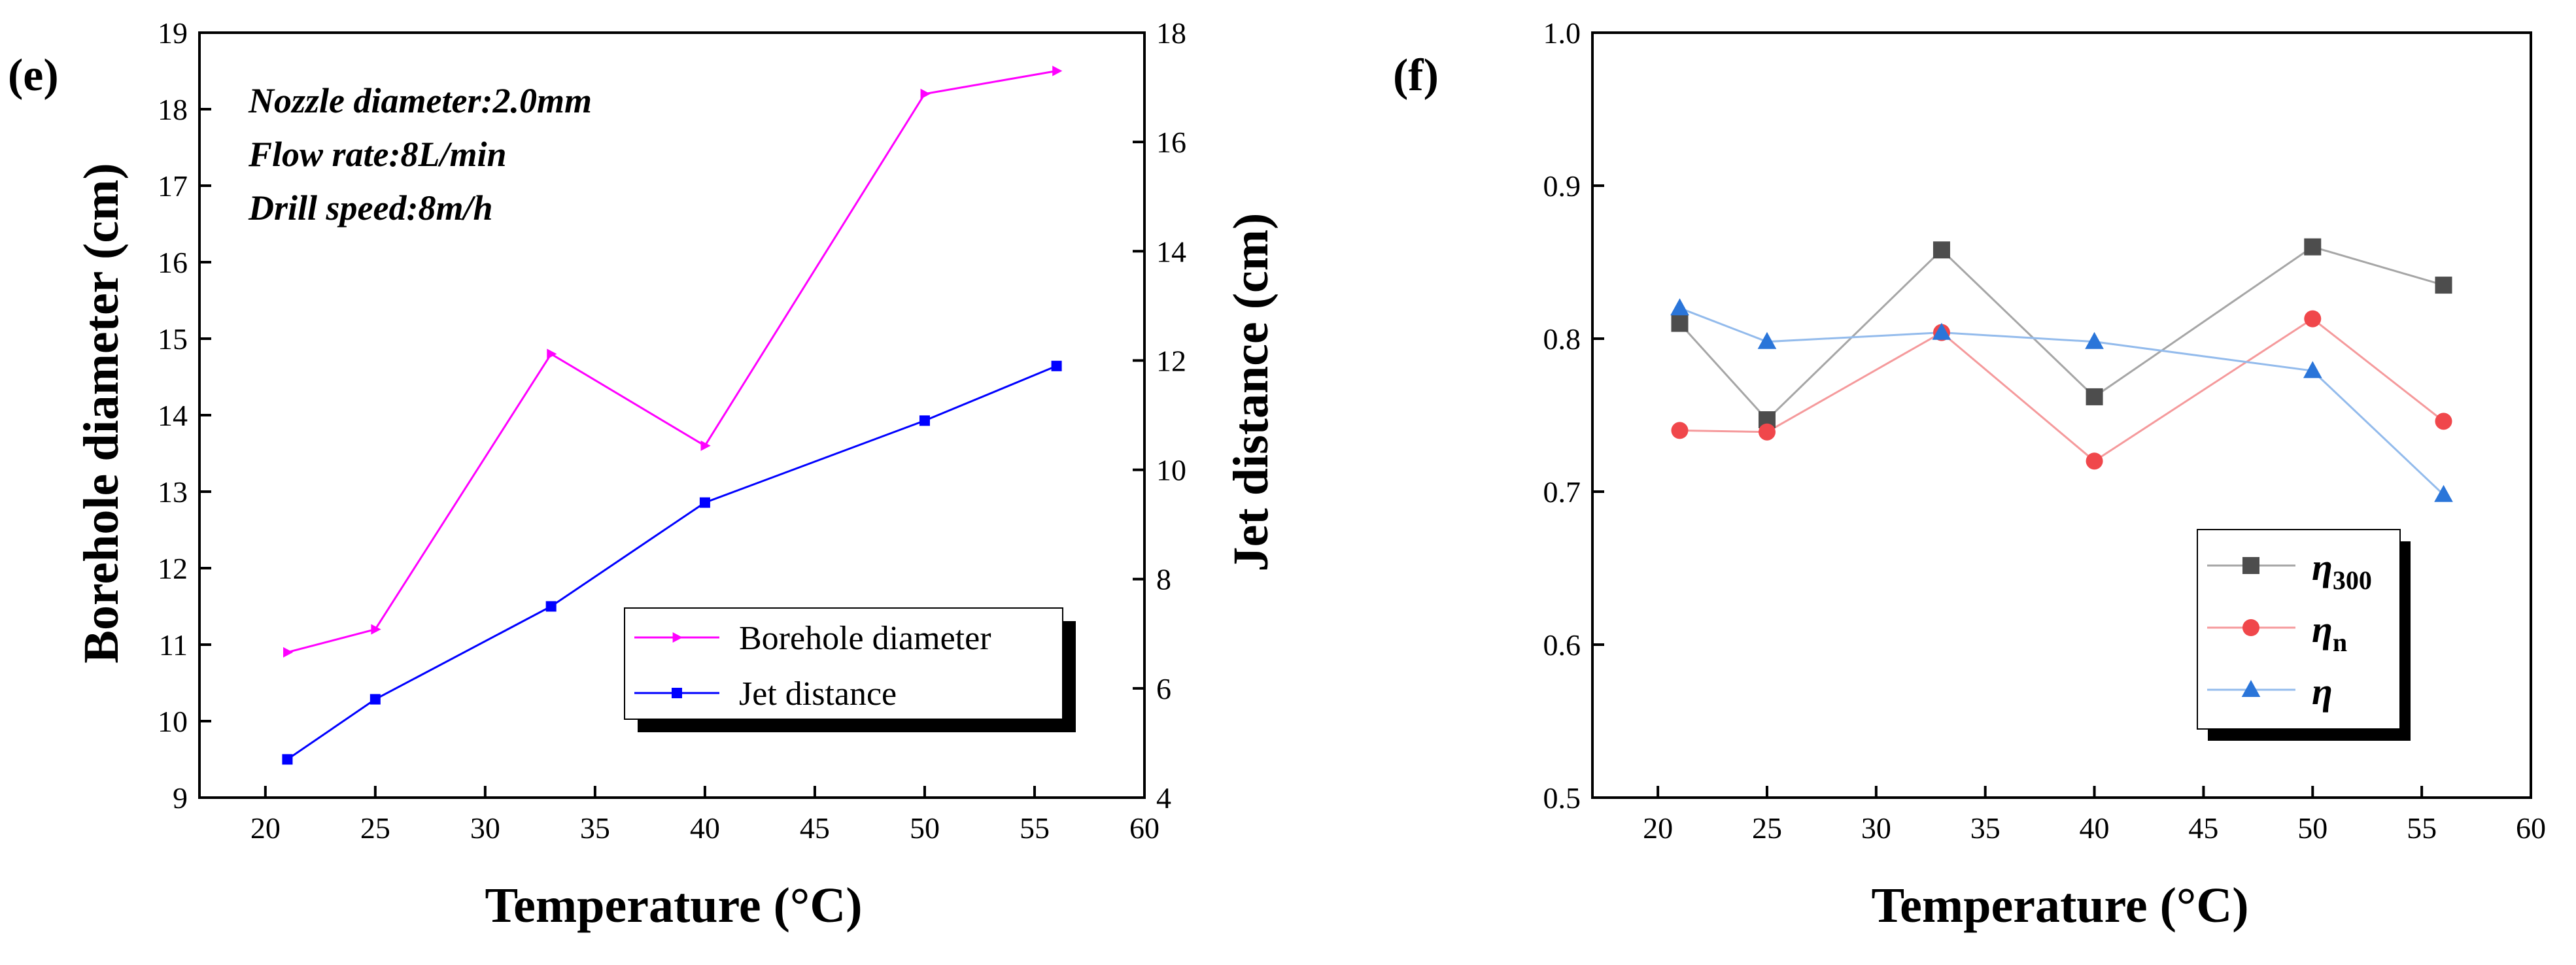 The image size is (2576, 965). What do you see at coordinates (1171, 251) in the screenshot?
I see `y2-tick-label: 14` at bounding box center [1171, 251].